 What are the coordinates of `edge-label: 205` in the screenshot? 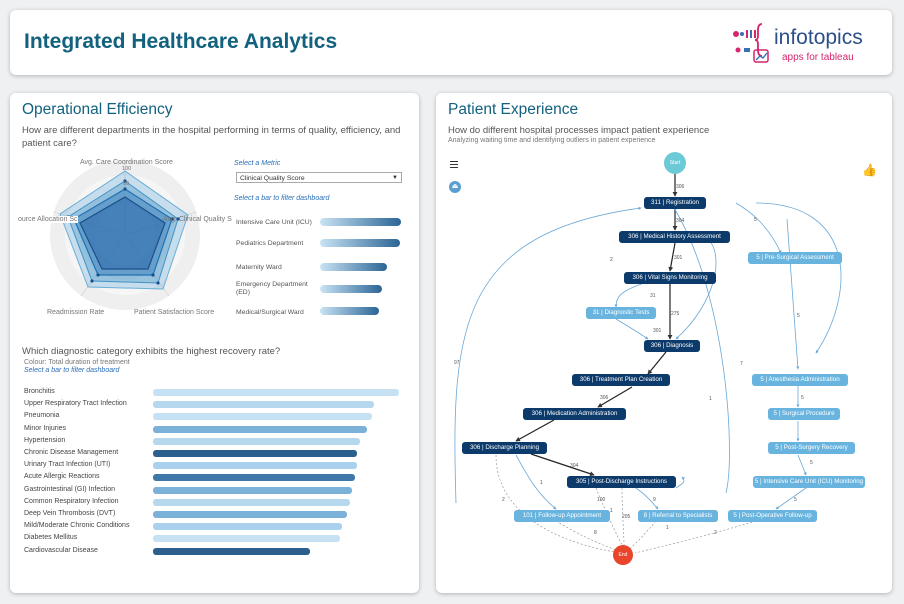 It's located at (626, 517).